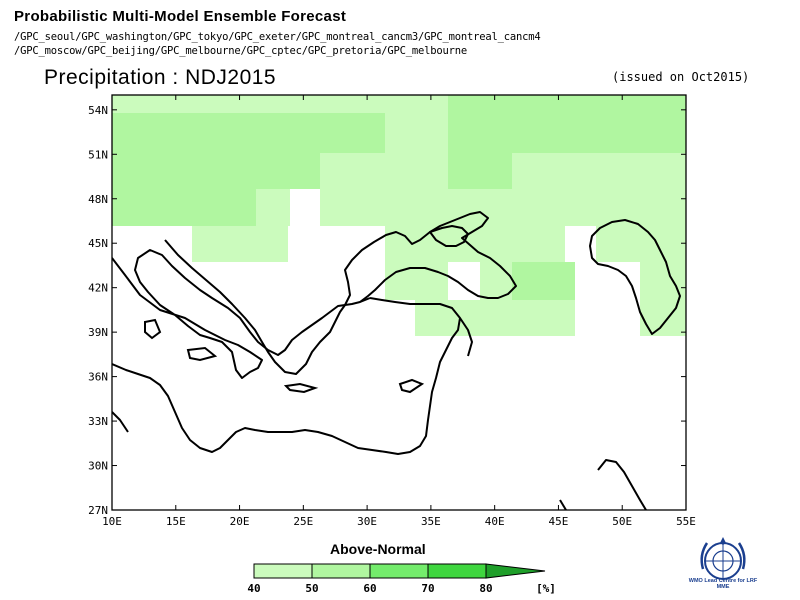 This screenshot has width=800, height=600. Describe the element at coordinates (98, 510) in the screenshot. I see `lat-label: 27N` at that location.